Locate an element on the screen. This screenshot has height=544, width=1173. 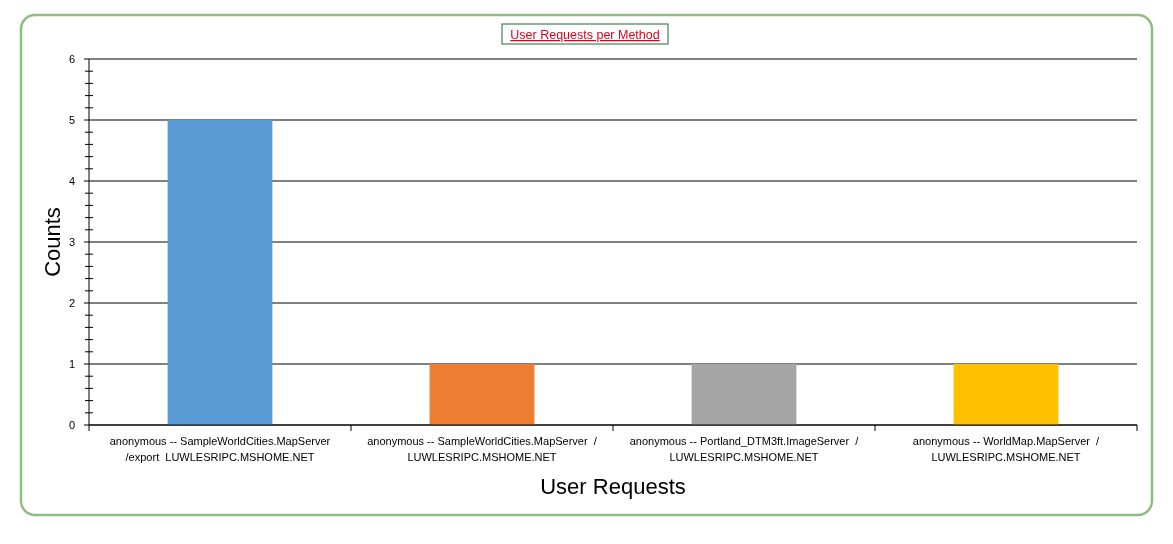
x-tick-label: anonymous -- WorldMap.MapServer / LUWLESRIPC.MSHOME.NET is located at coordinates (1006, 449).